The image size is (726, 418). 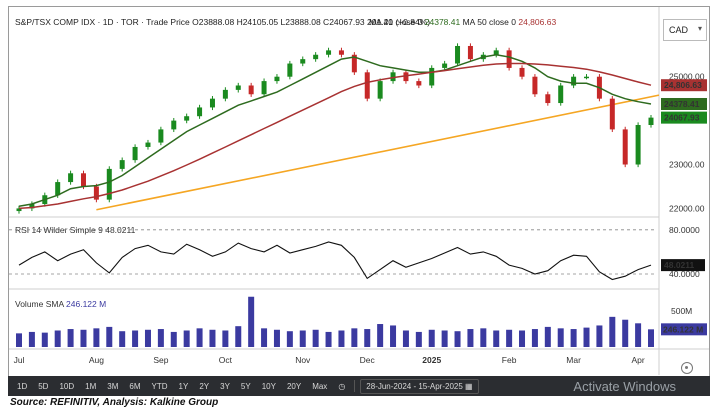 What do you see at coordinates (687, 165) in the screenshot?
I see `price-tick-label: 23000.00` at bounding box center [687, 165].